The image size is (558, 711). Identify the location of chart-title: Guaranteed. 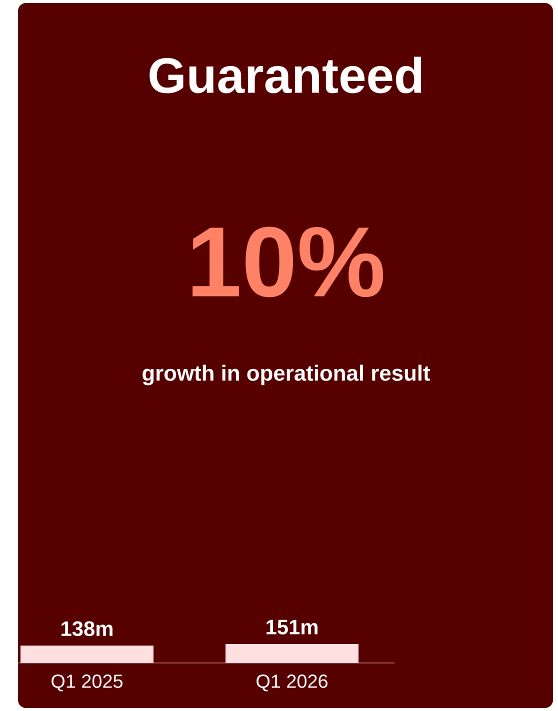
(286, 75).